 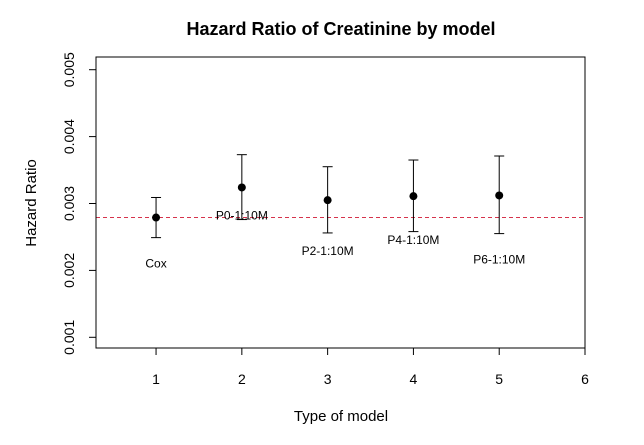 What do you see at coordinates (69, 270) in the screenshot?
I see `y-tick-label: 0.002` at bounding box center [69, 270].